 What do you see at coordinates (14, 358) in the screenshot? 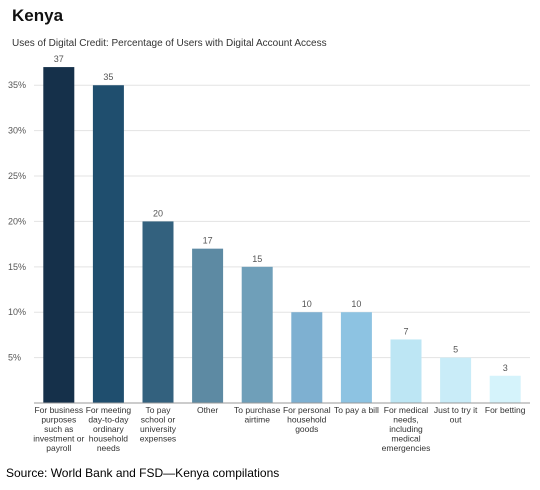
I see `y-tick-label: 5%` at bounding box center [14, 358].